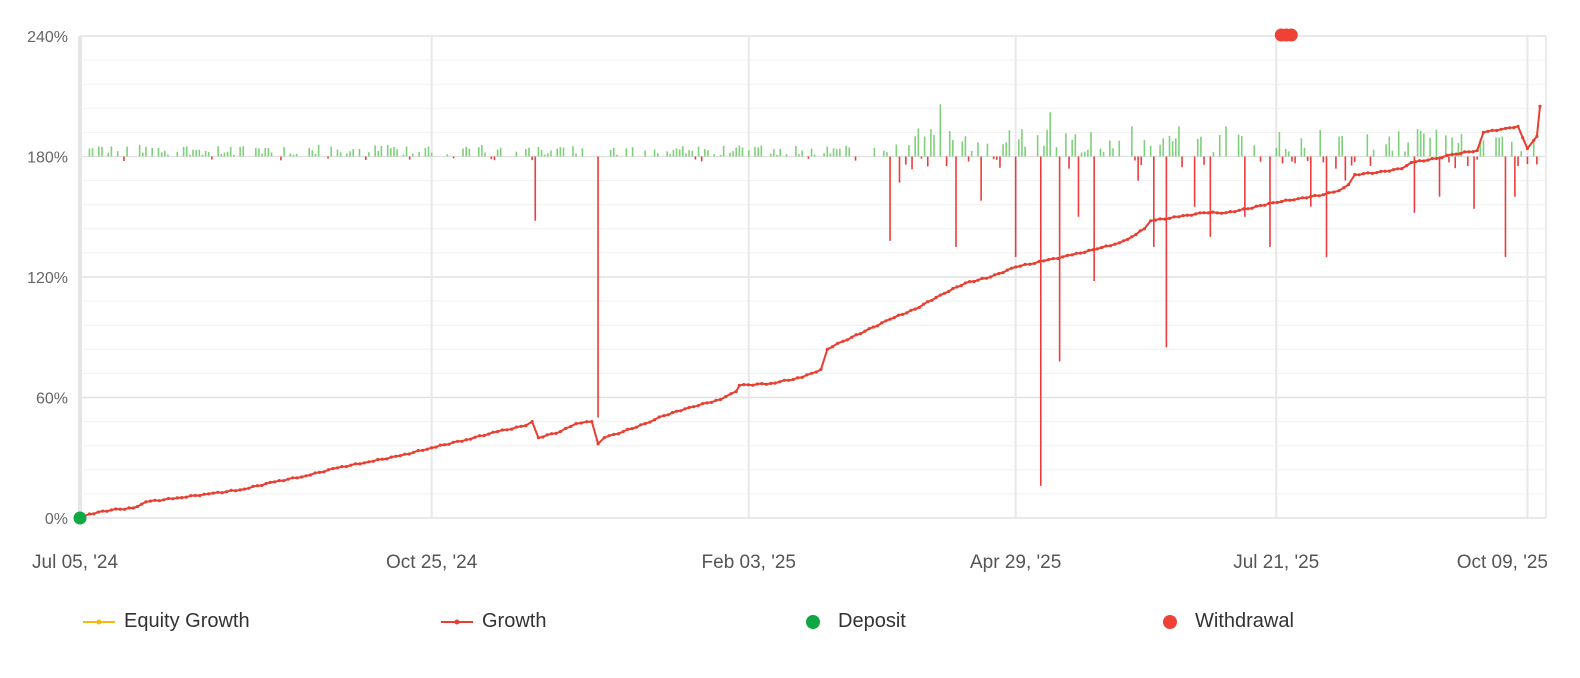 The width and height of the screenshot is (1580, 678). Describe the element at coordinates (855, 621) in the screenshot. I see `legend-item-deposit: Deposit` at that location.